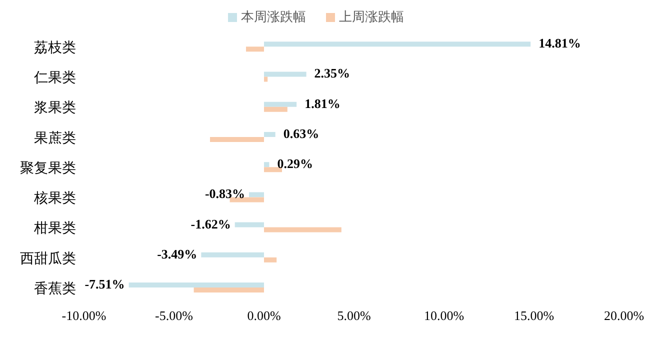  I want to click on x-tick-label: 10.00%, so click(444, 316).